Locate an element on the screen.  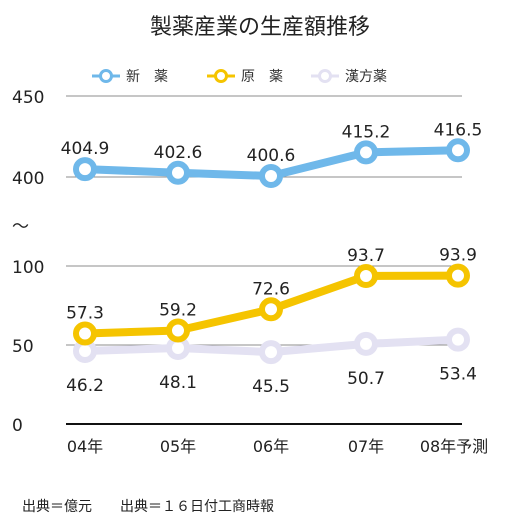
legend-label: 原 薬 is located at coordinates (262, 77).